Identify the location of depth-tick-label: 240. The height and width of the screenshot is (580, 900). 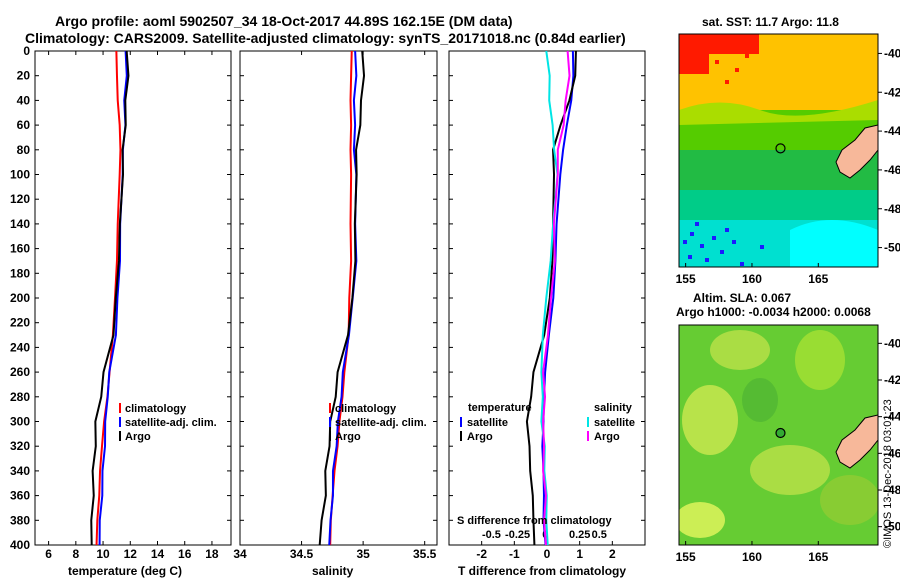
(20, 347).